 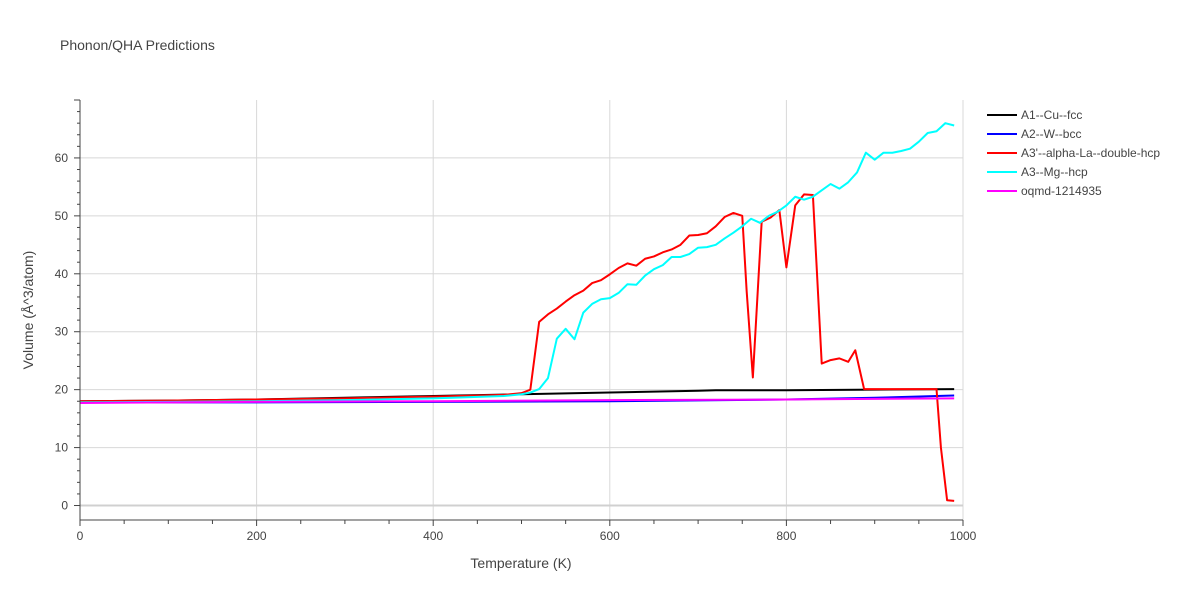 I want to click on legend-label: A2--W--bcc, so click(x=1051, y=134).